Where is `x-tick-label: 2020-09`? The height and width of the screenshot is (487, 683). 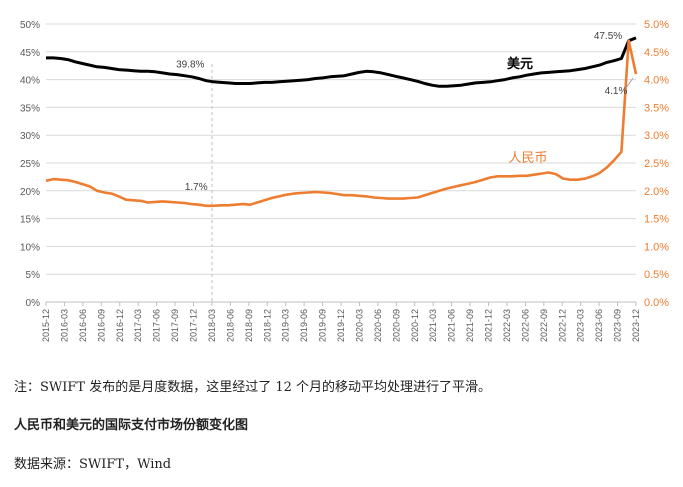 x-tick-label: 2020-09 is located at coordinates (396, 325).